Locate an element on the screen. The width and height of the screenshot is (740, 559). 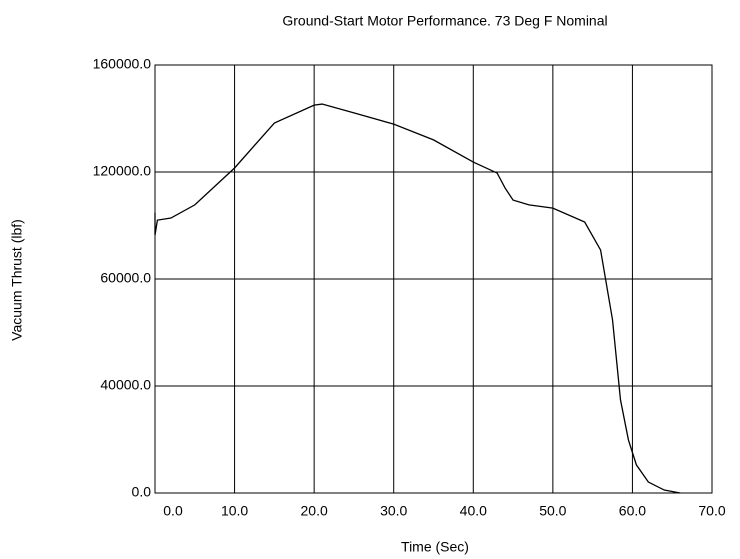
y-tick-label: 120000.0 is located at coordinates (122, 171).